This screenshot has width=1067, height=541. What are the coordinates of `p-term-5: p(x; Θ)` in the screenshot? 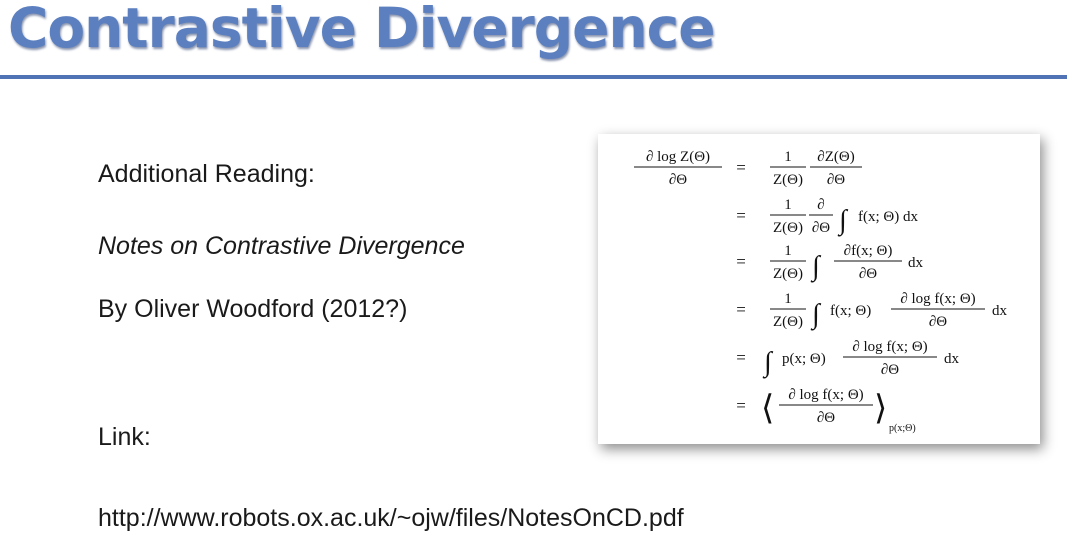 It's located at (804, 359).